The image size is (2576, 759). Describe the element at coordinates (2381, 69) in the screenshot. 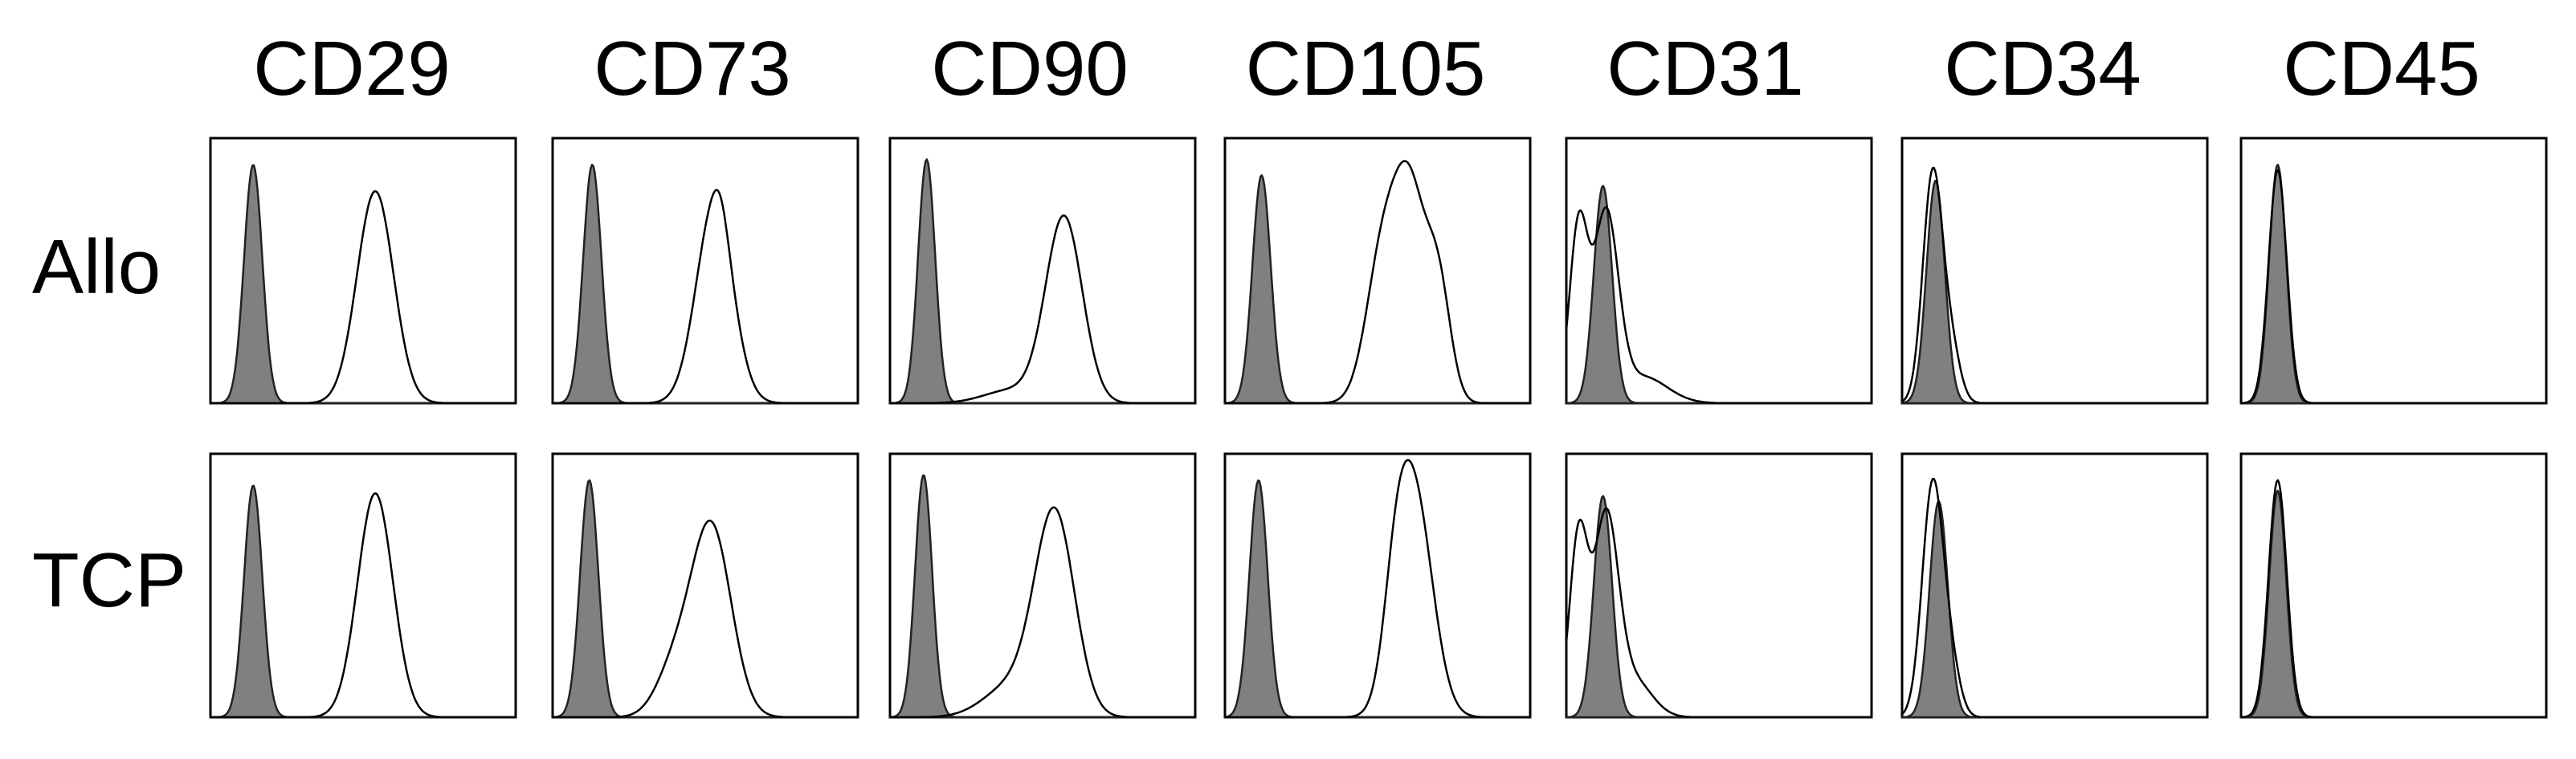

I see `column-label-cd45: CD45` at that location.